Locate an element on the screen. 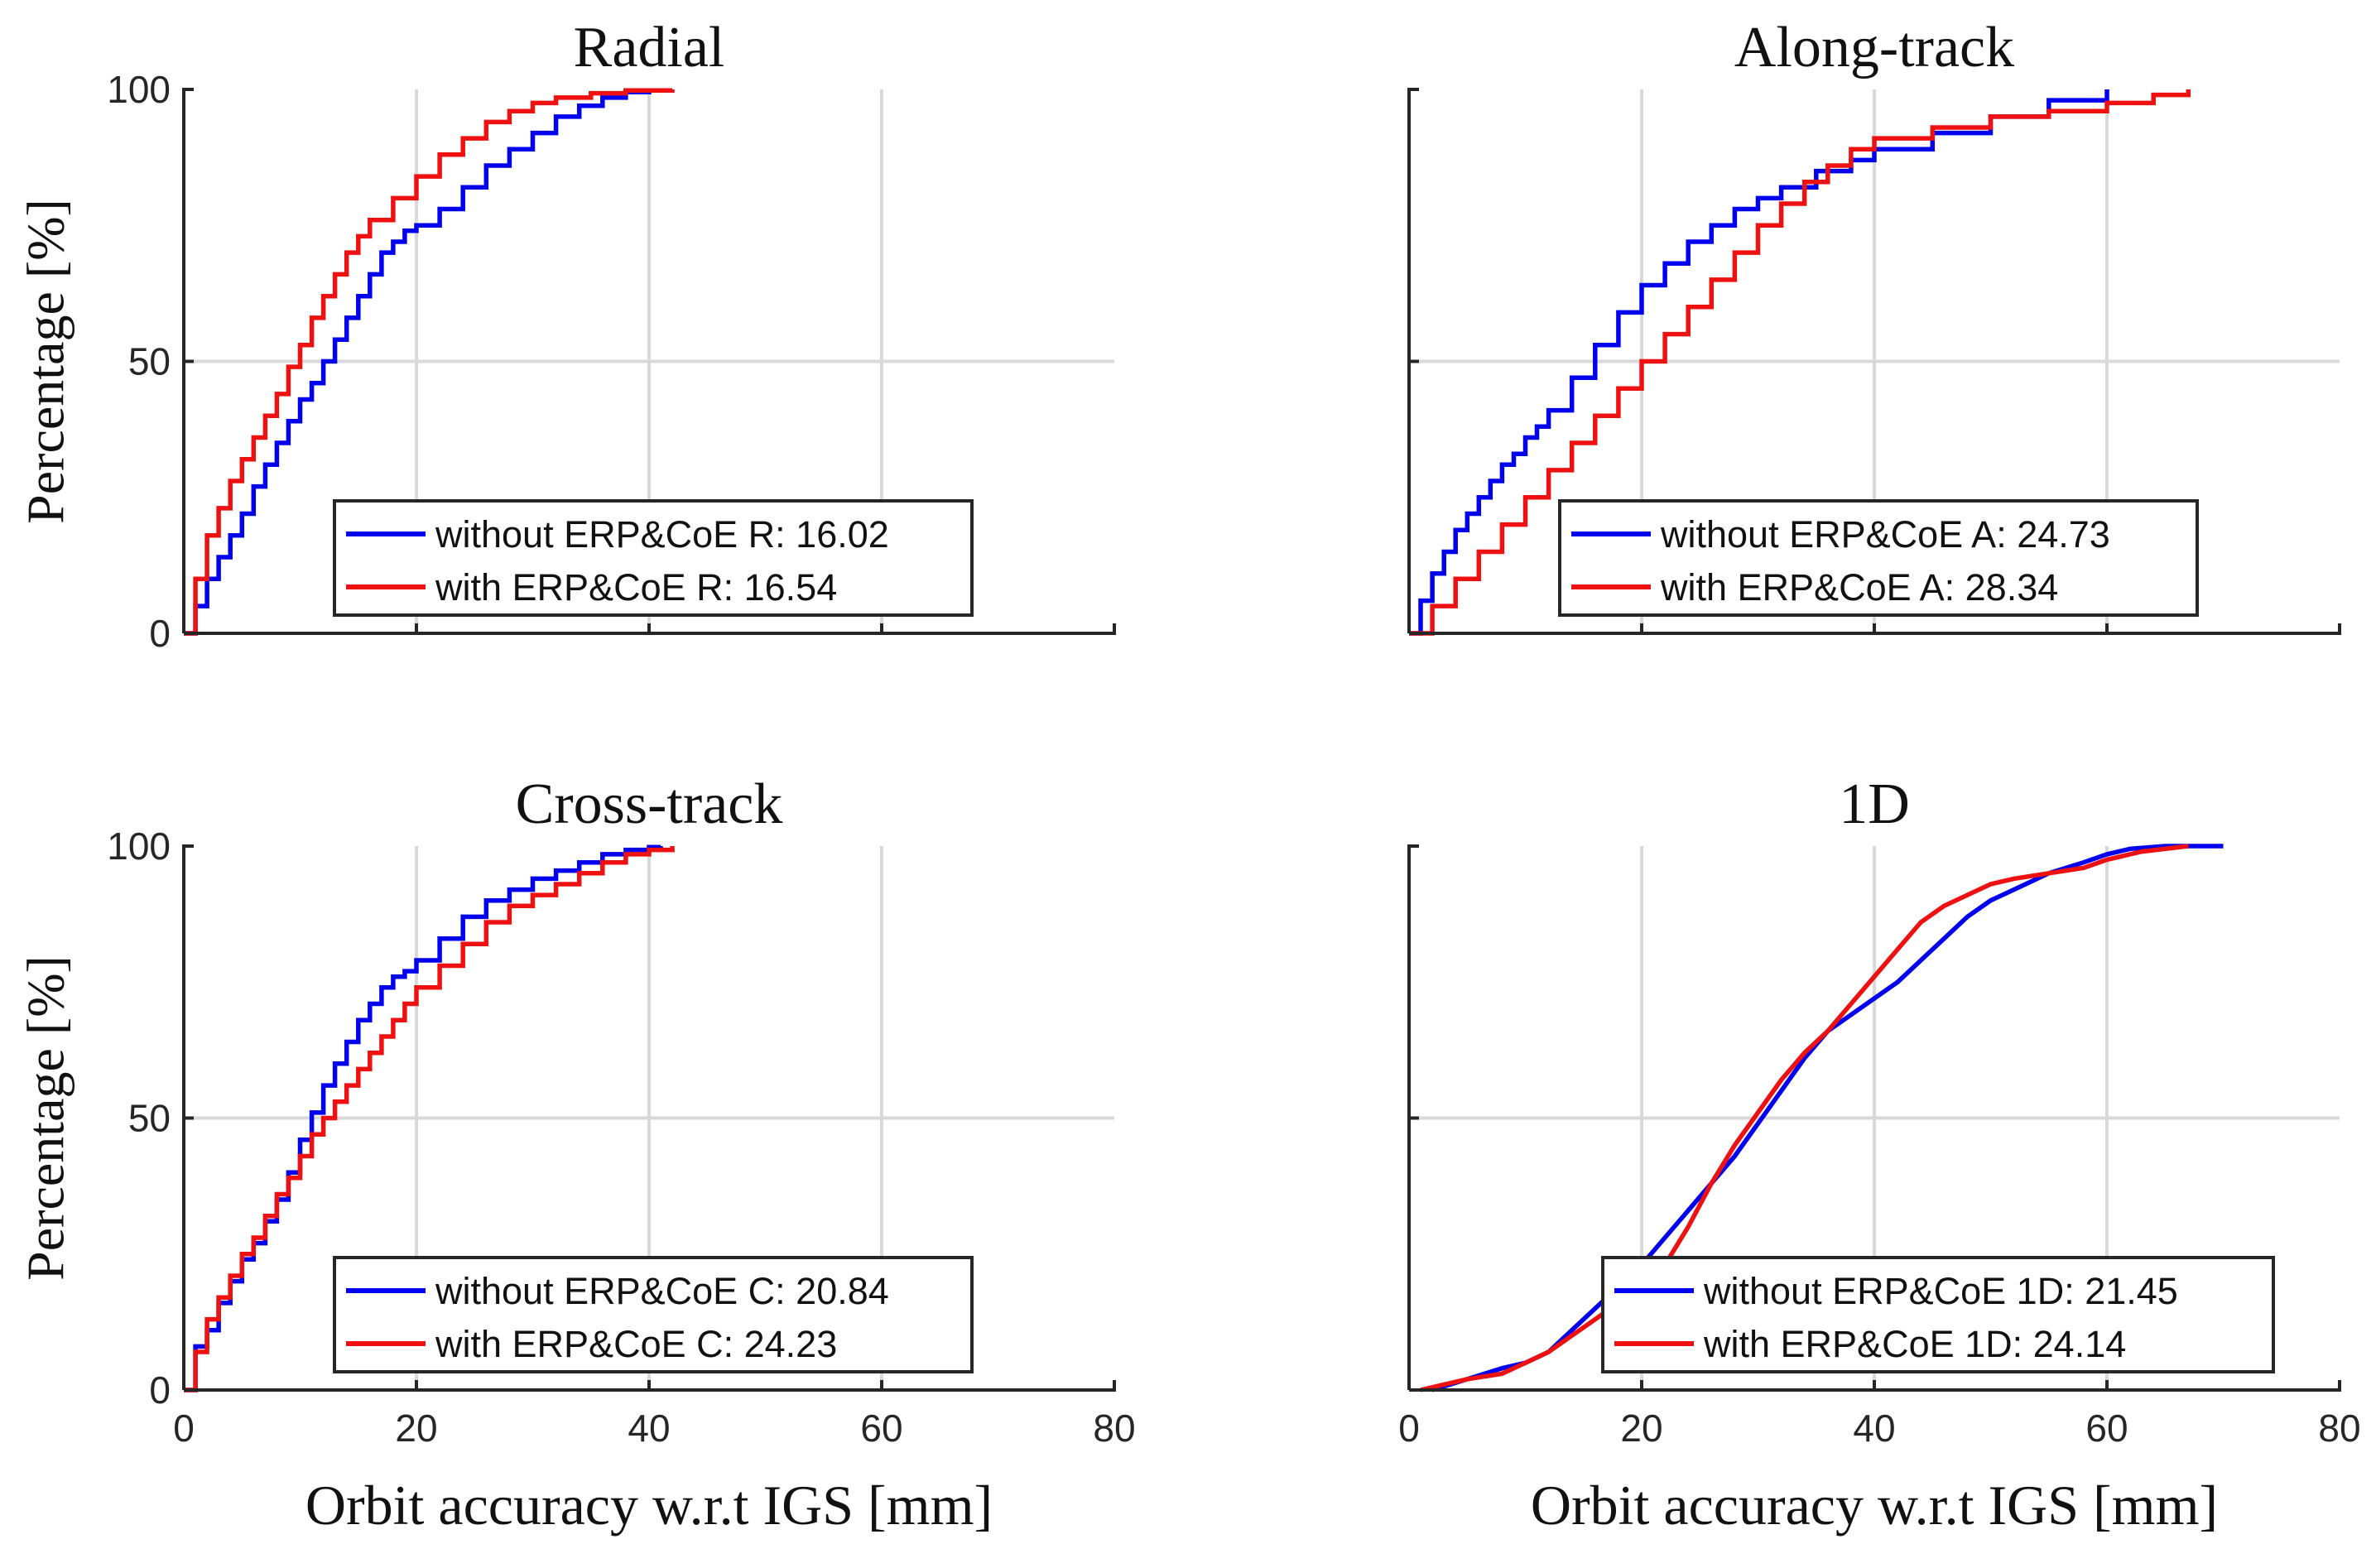 The image size is (2376, 1568). legend-label-with-erp-coe: with ERP&CoE R: 16.54 is located at coordinates (636, 587).